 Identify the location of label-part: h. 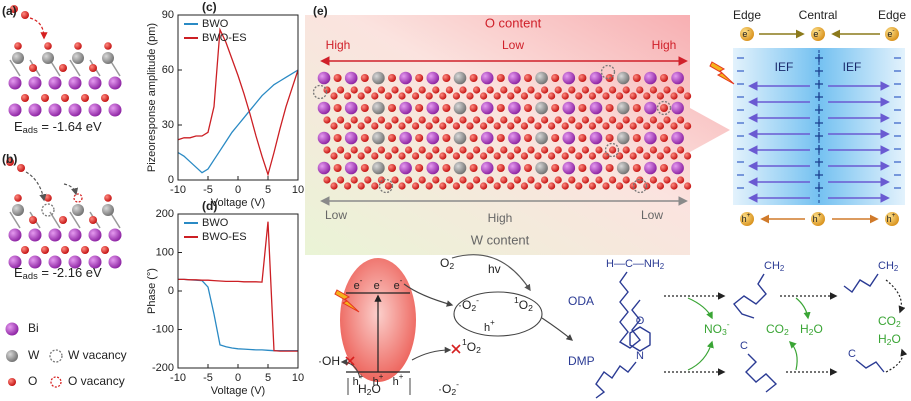
(487, 328).